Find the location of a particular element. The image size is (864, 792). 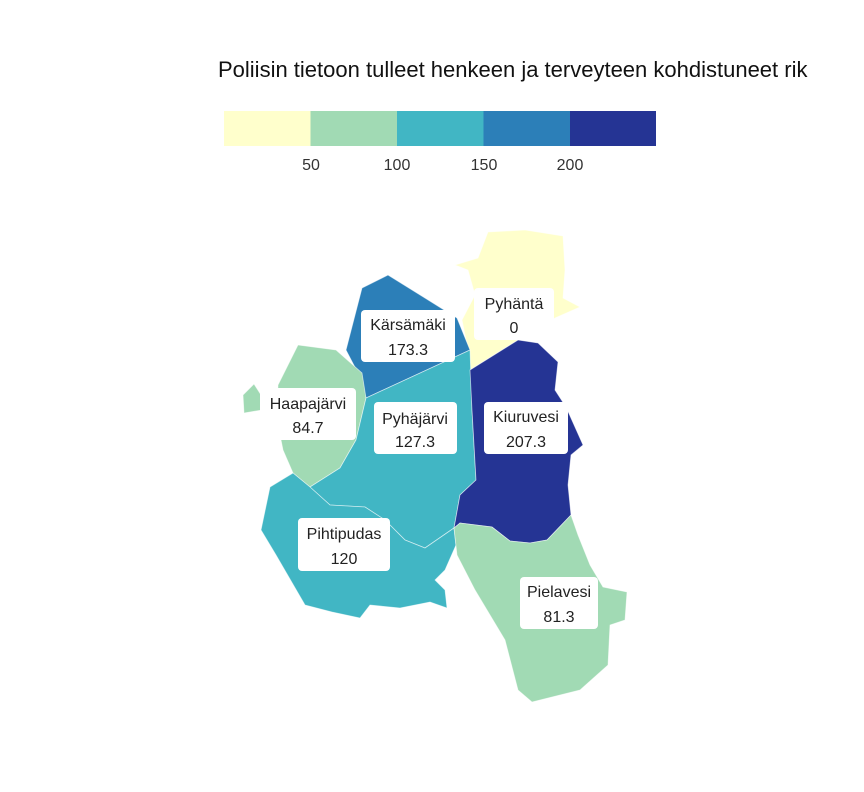

label-karsamaki-box is located at coordinates (408, 336).